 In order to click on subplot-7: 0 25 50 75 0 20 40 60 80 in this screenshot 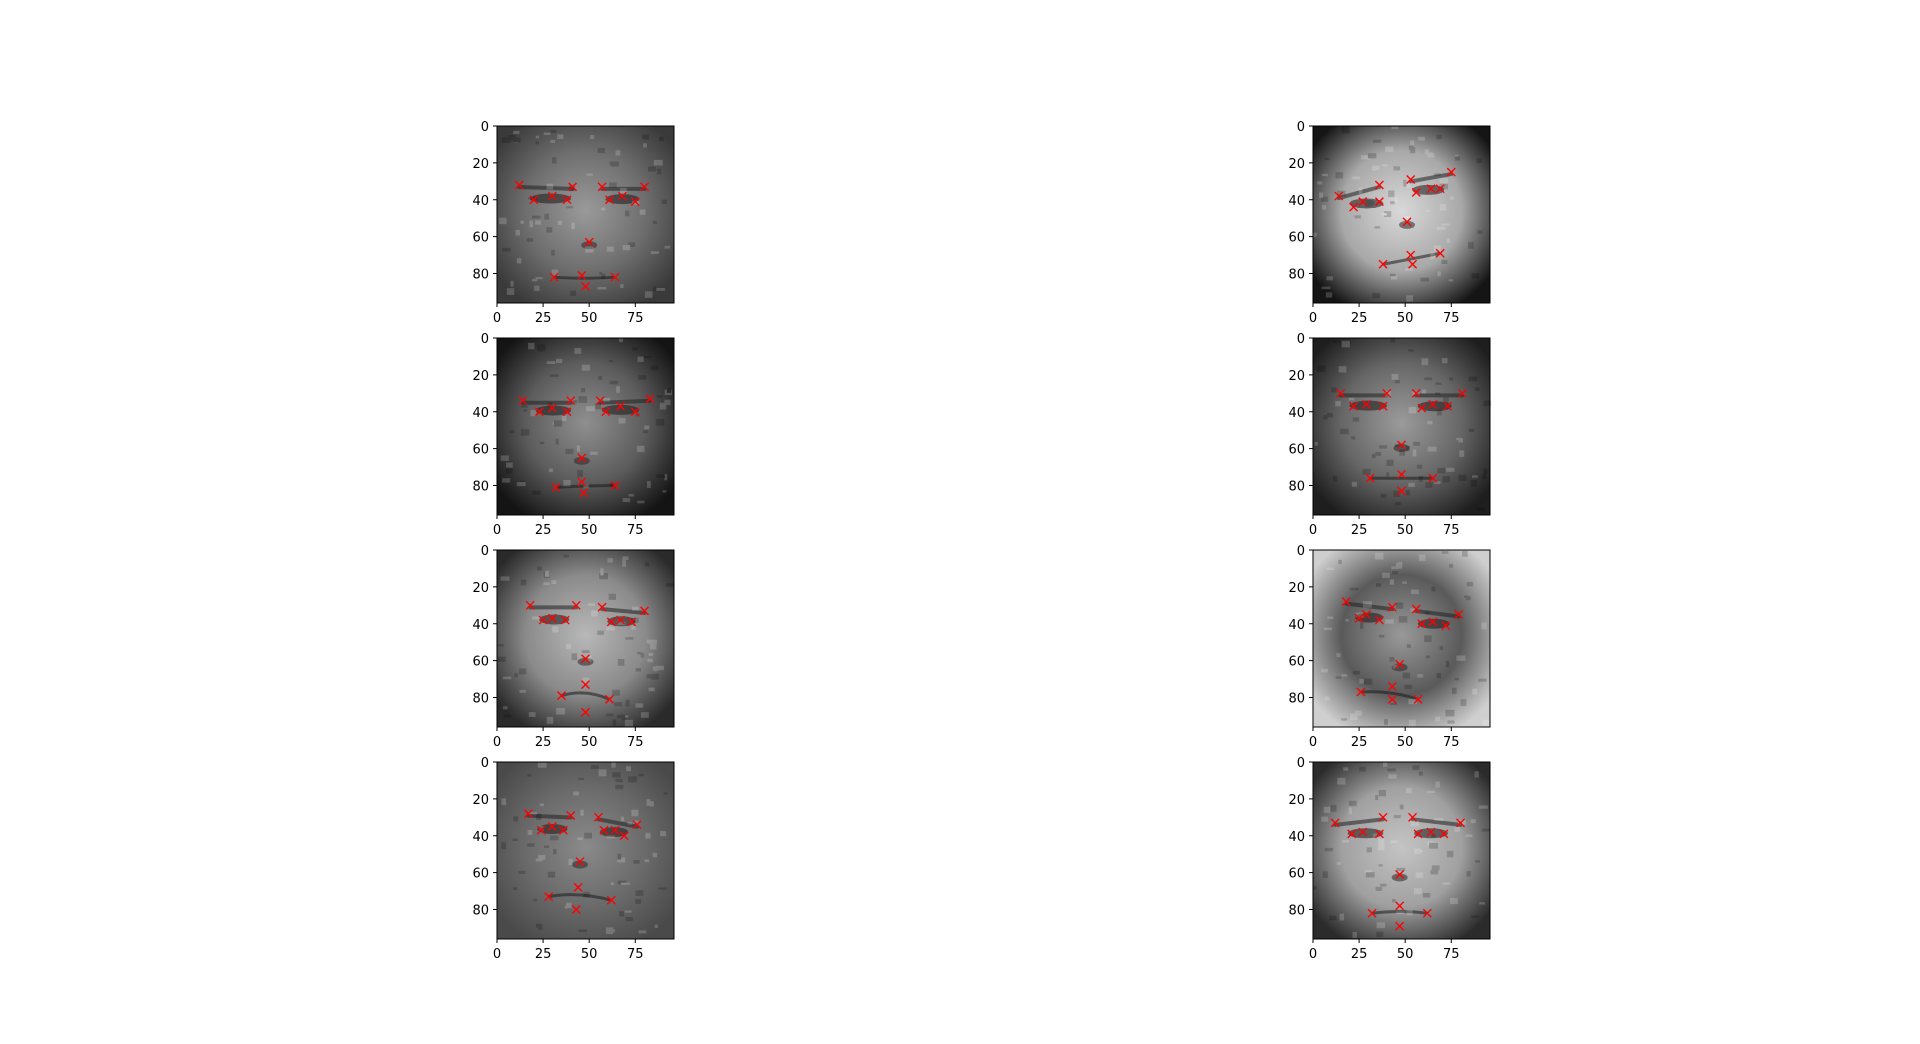, I will do `click(1389, 647)`.